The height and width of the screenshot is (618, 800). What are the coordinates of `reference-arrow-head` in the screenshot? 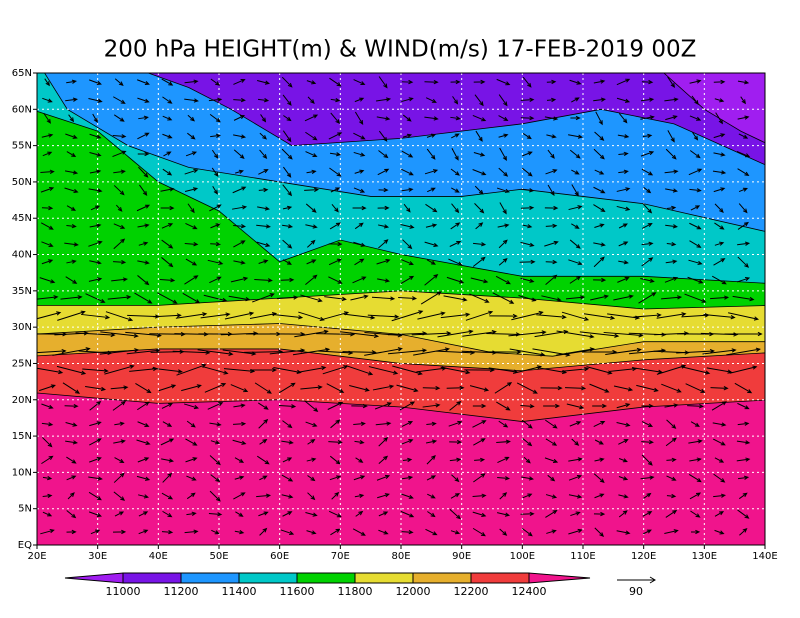 It's located at (652, 580).